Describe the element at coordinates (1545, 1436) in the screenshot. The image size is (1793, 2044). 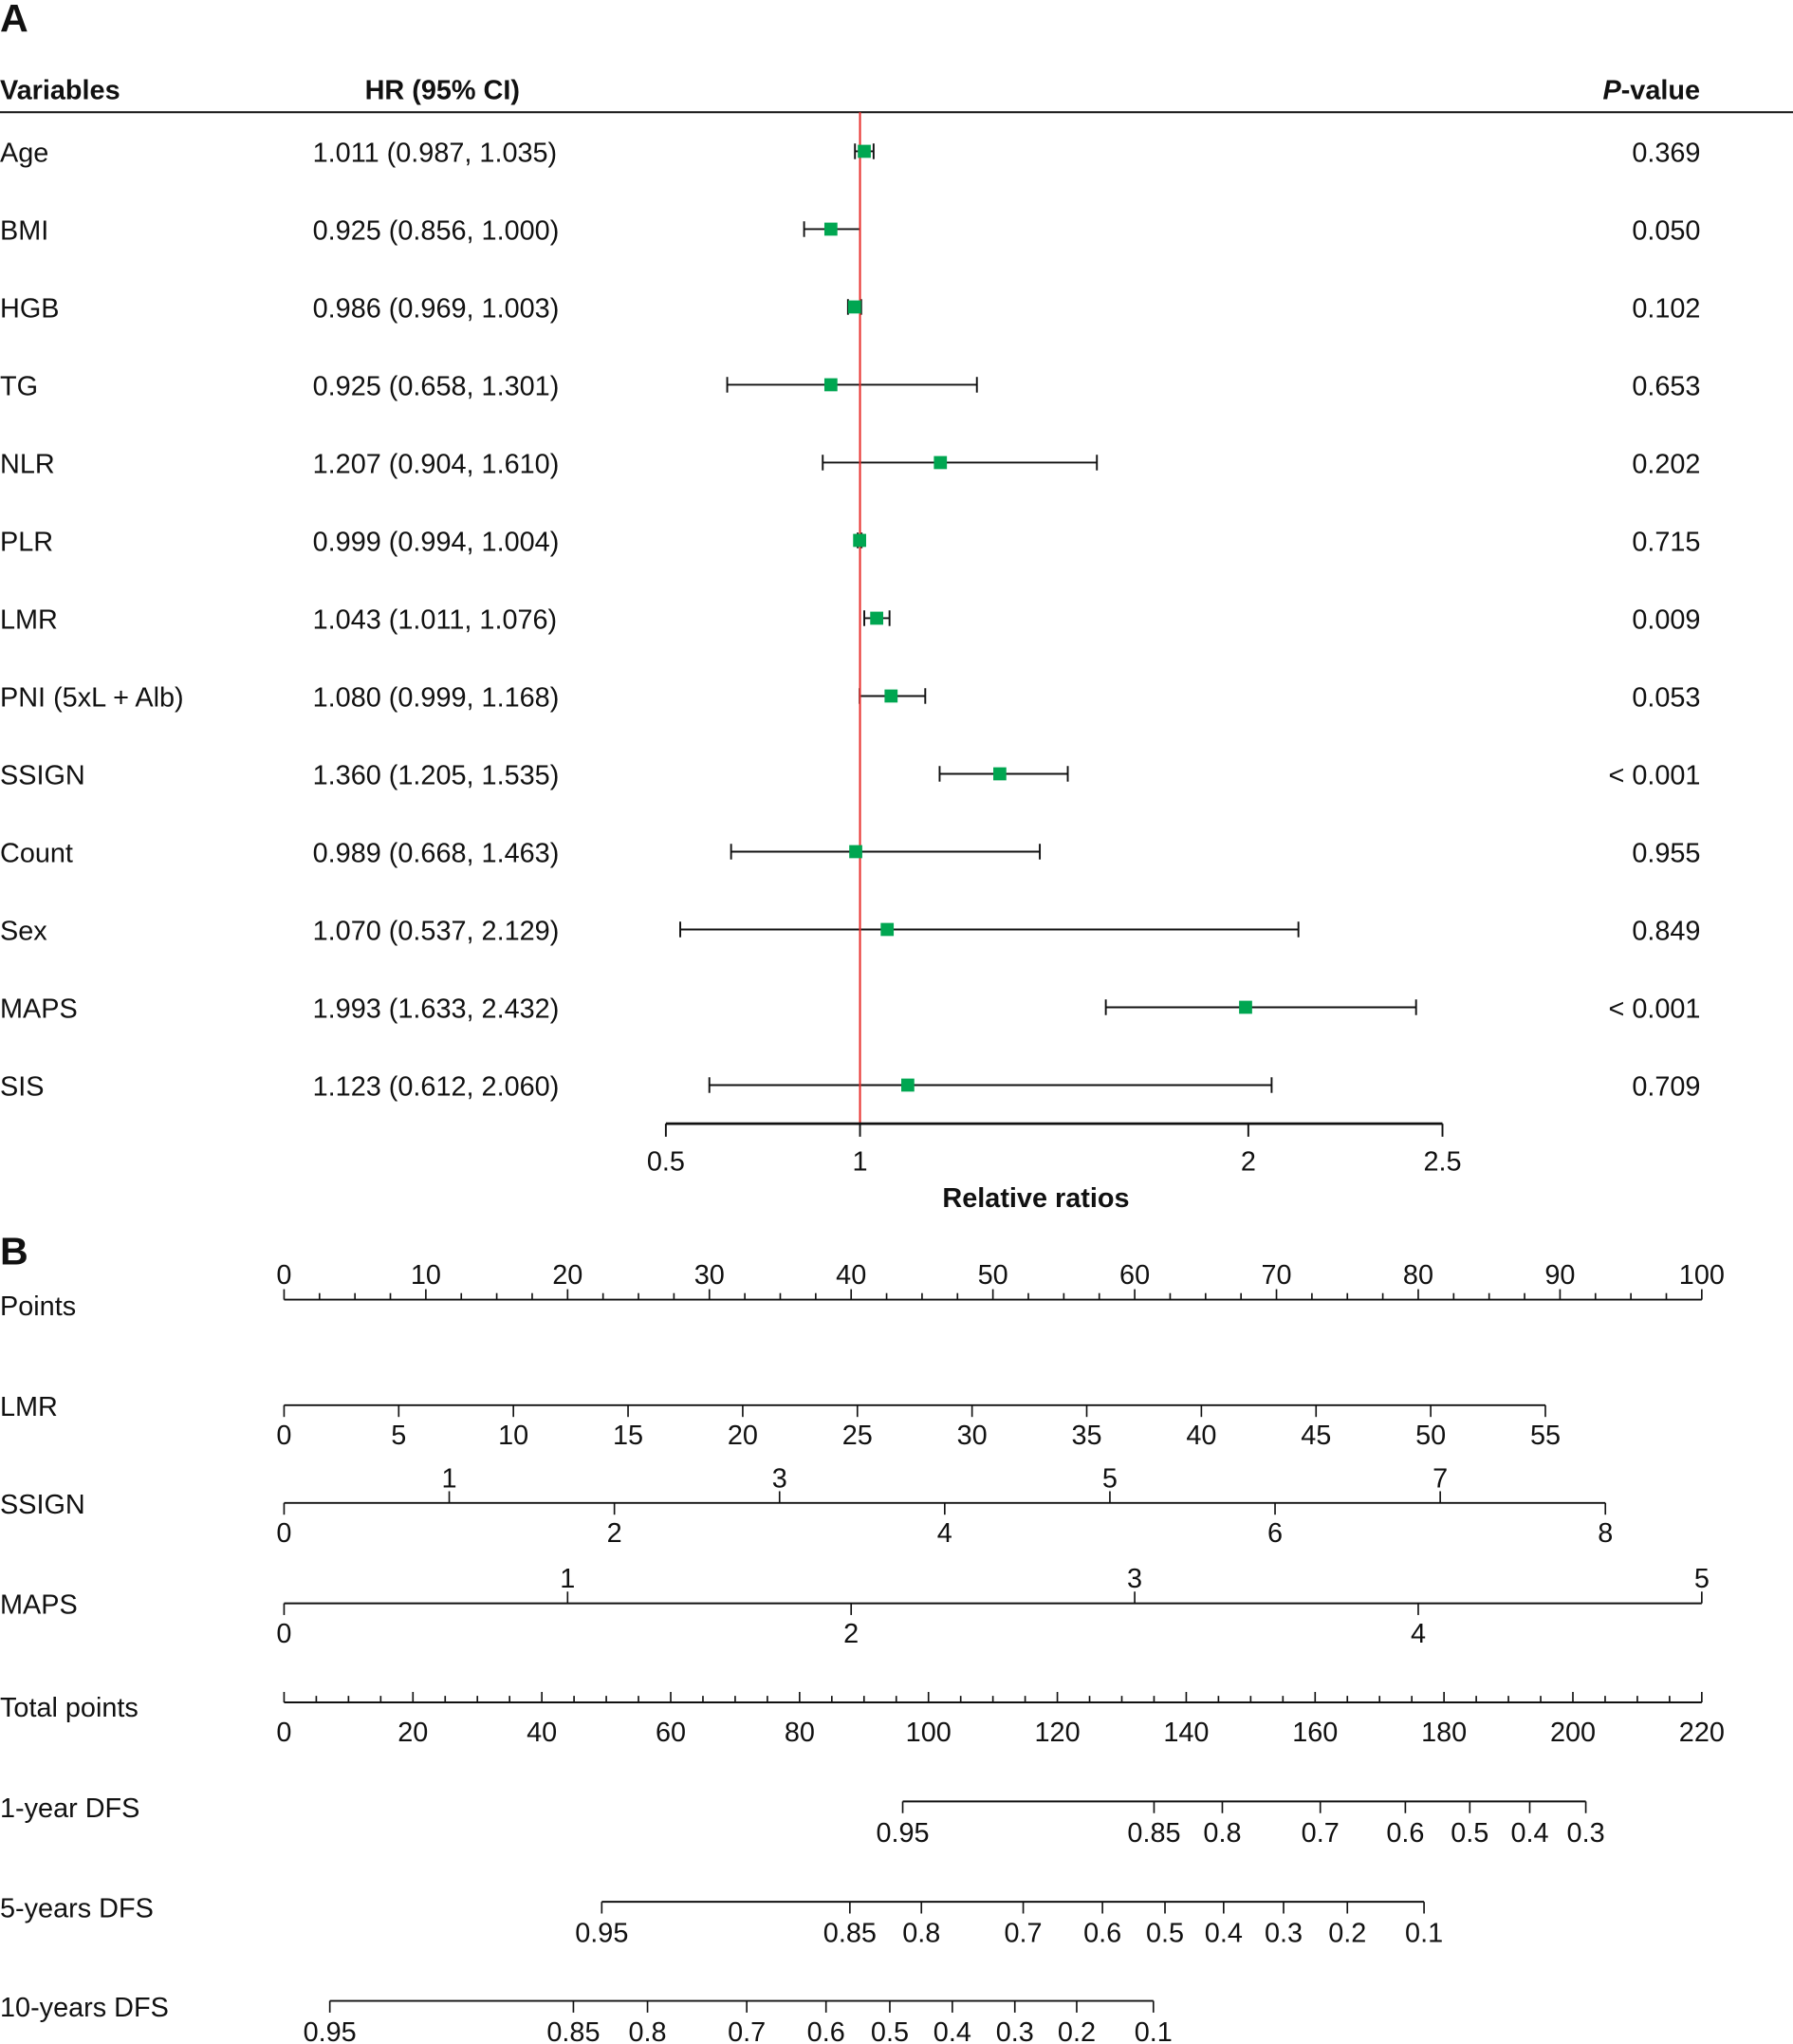
I see `variable-tick-label: 55` at that location.